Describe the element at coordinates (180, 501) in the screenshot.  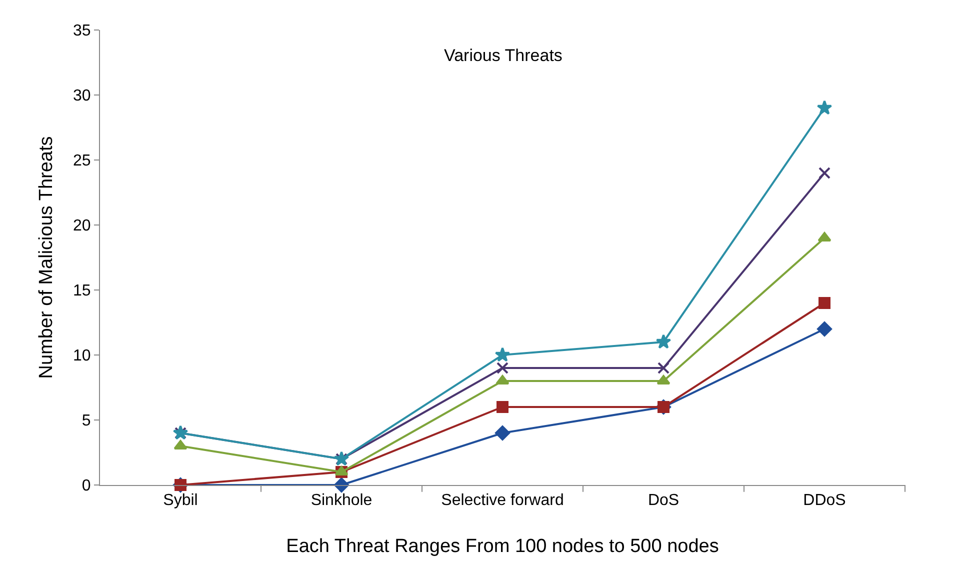
I see `x-tick-label: Sybil` at that location.